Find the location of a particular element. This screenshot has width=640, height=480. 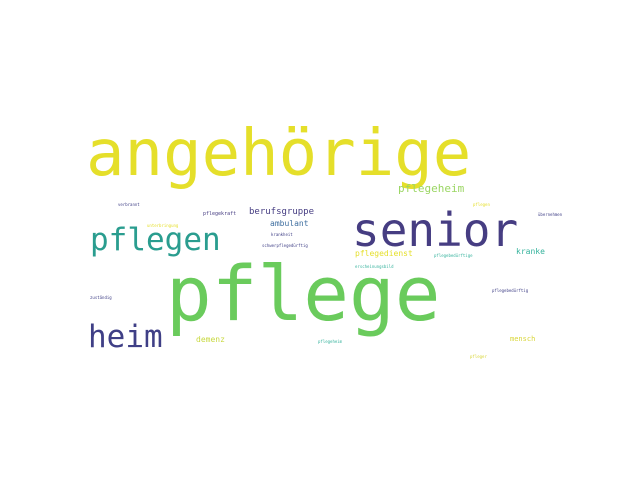

word-berufsgruppe: berufsgruppe is located at coordinates (282, 212).